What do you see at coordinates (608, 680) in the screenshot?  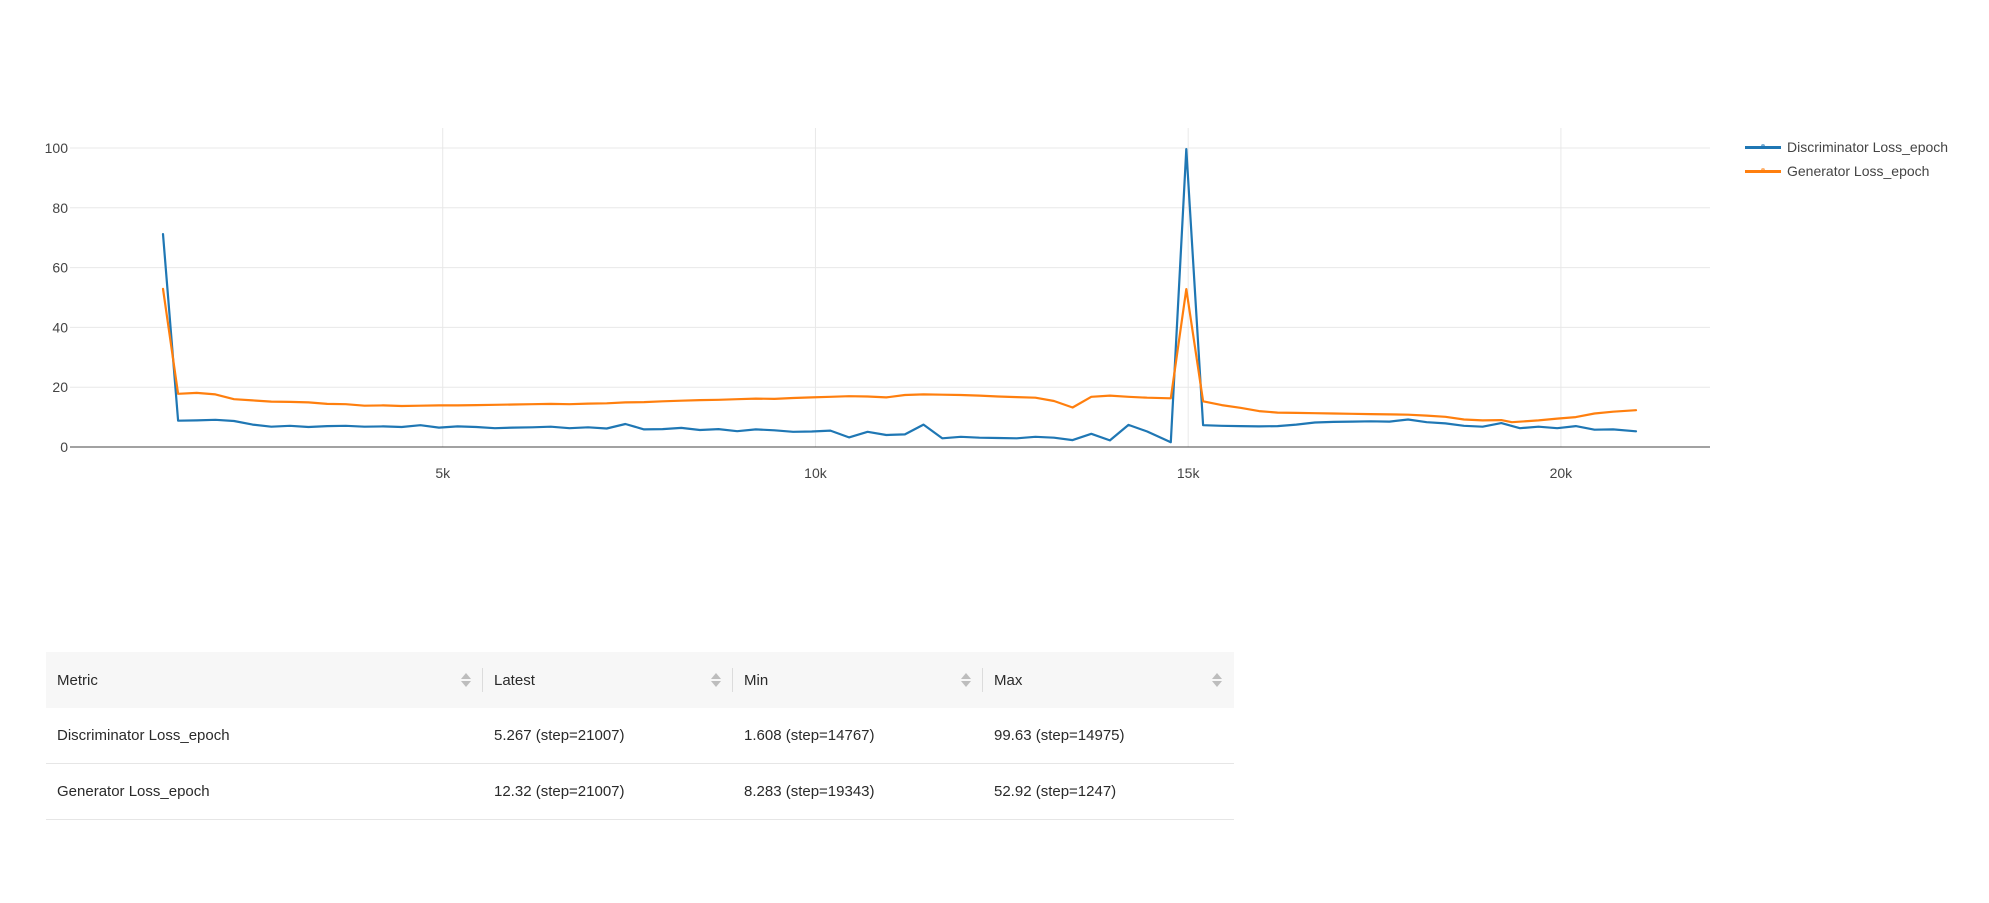 I see `column-header-latest: Latest` at bounding box center [608, 680].